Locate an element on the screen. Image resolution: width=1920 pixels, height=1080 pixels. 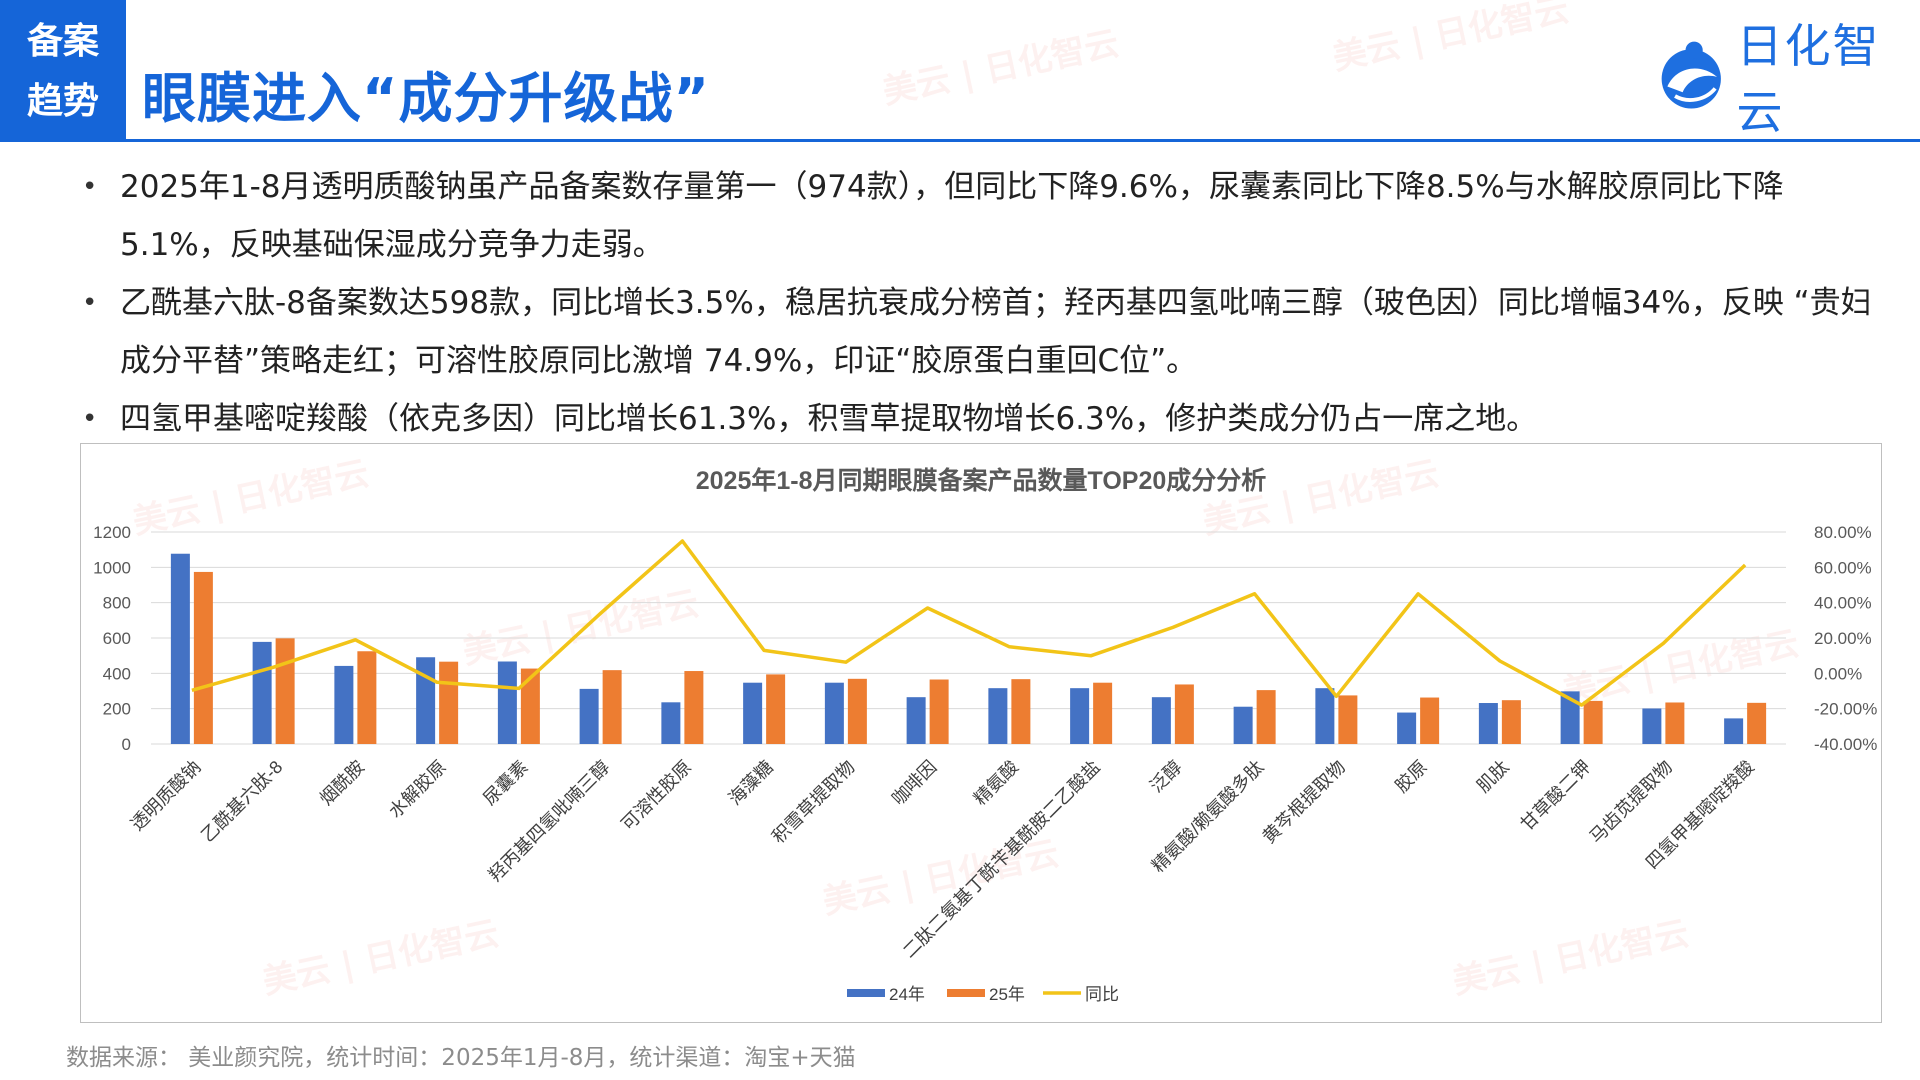
y-left-tick-label: 800 is located at coordinates (117, 603).